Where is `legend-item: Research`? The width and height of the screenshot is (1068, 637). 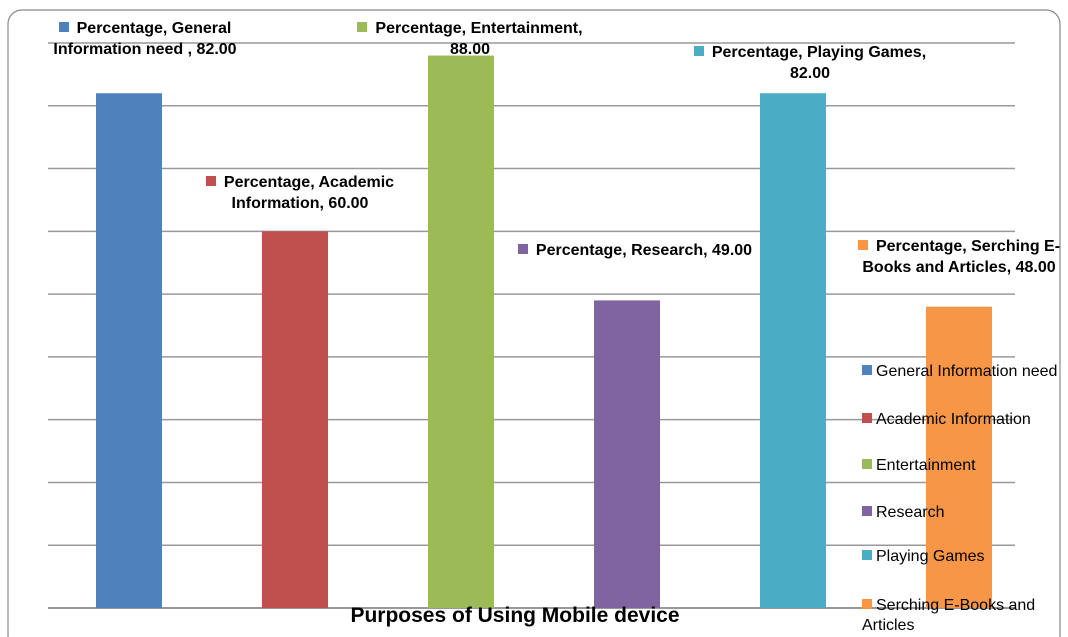
legend-item: Research is located at coordinates (962, 513).